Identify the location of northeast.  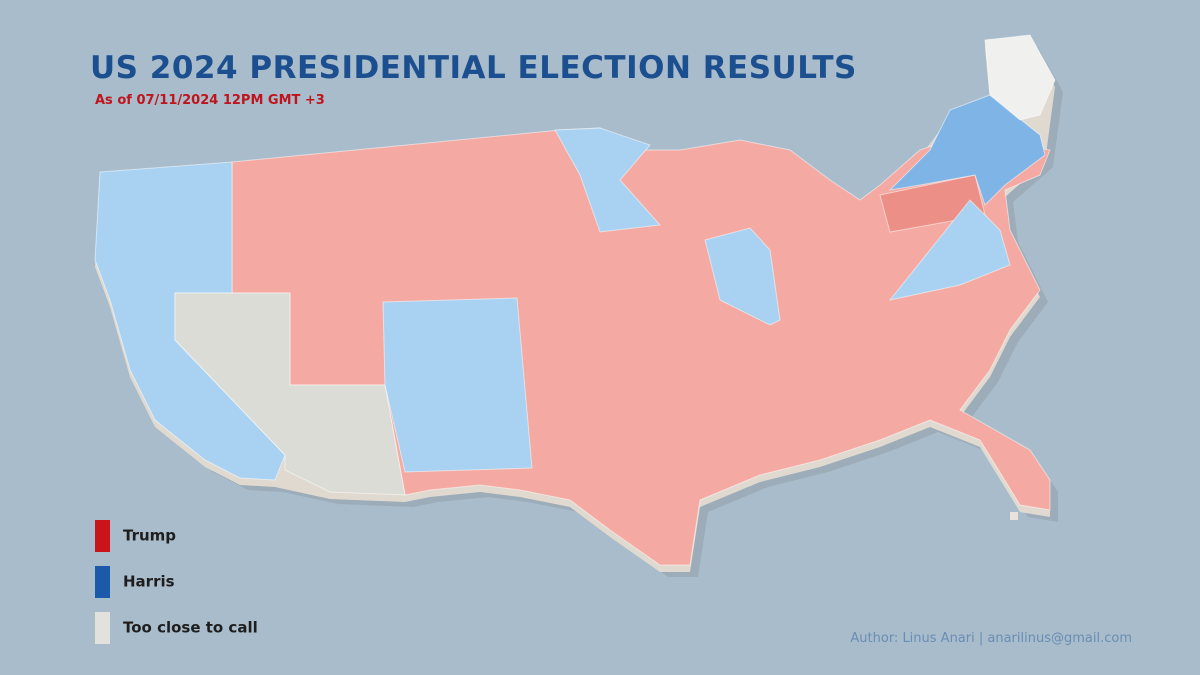
(967, 150).